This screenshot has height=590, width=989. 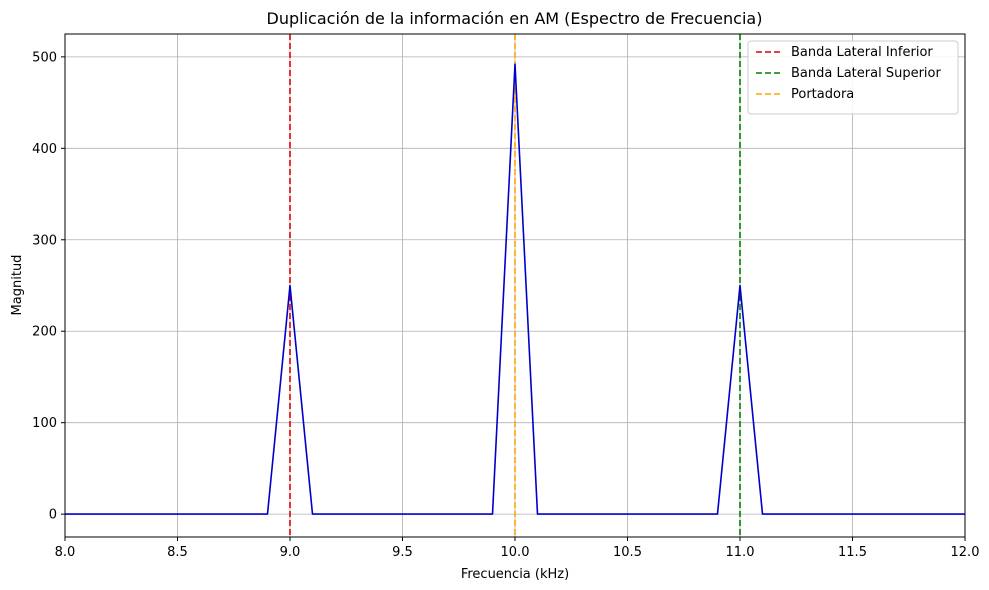 I want to click on legend-box, so click(x=853, y=77).